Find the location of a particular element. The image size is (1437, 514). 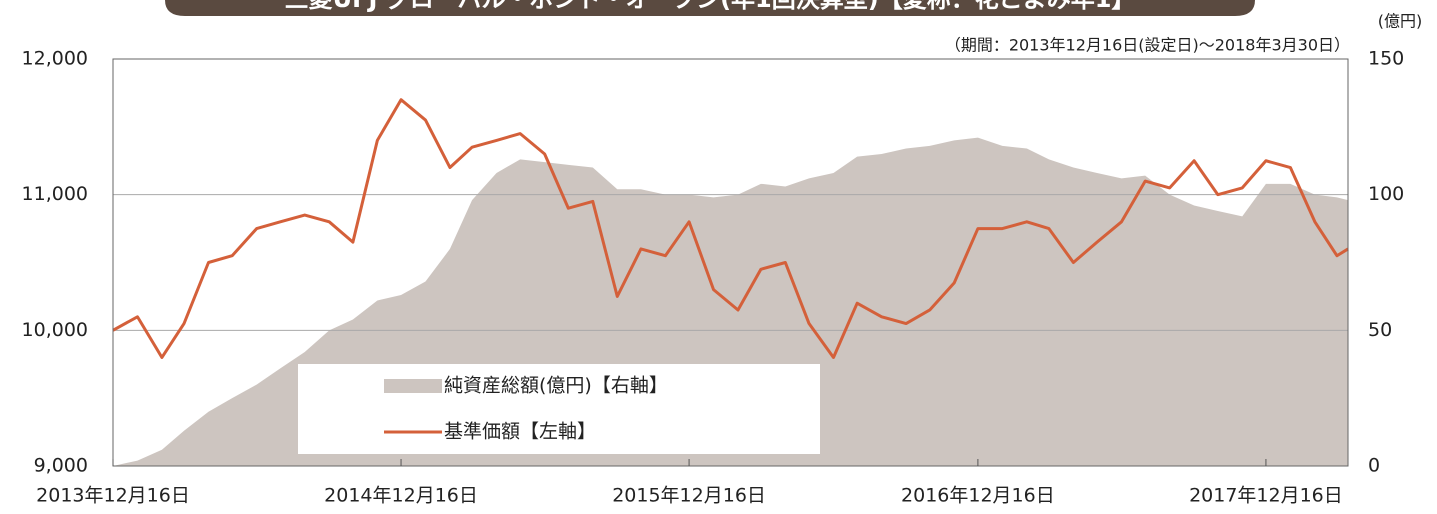

y-tick-label: 9,000 is located at coordinates (61, 466).